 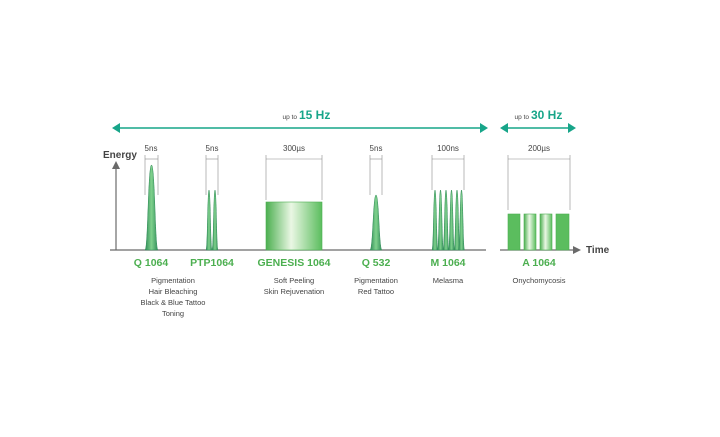 I want to click on duration-m1064: 100ns, so click(x=448, y=148).